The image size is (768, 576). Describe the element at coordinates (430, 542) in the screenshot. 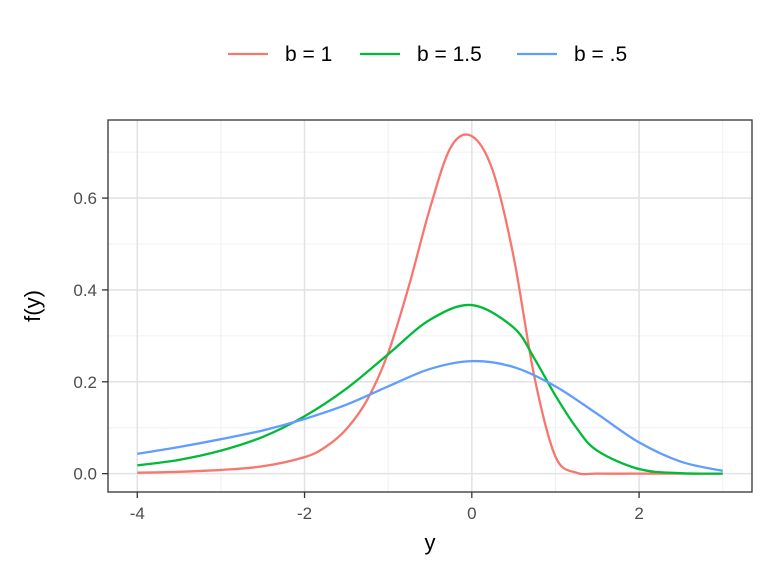

I see `x-axis-title: y` at that location.